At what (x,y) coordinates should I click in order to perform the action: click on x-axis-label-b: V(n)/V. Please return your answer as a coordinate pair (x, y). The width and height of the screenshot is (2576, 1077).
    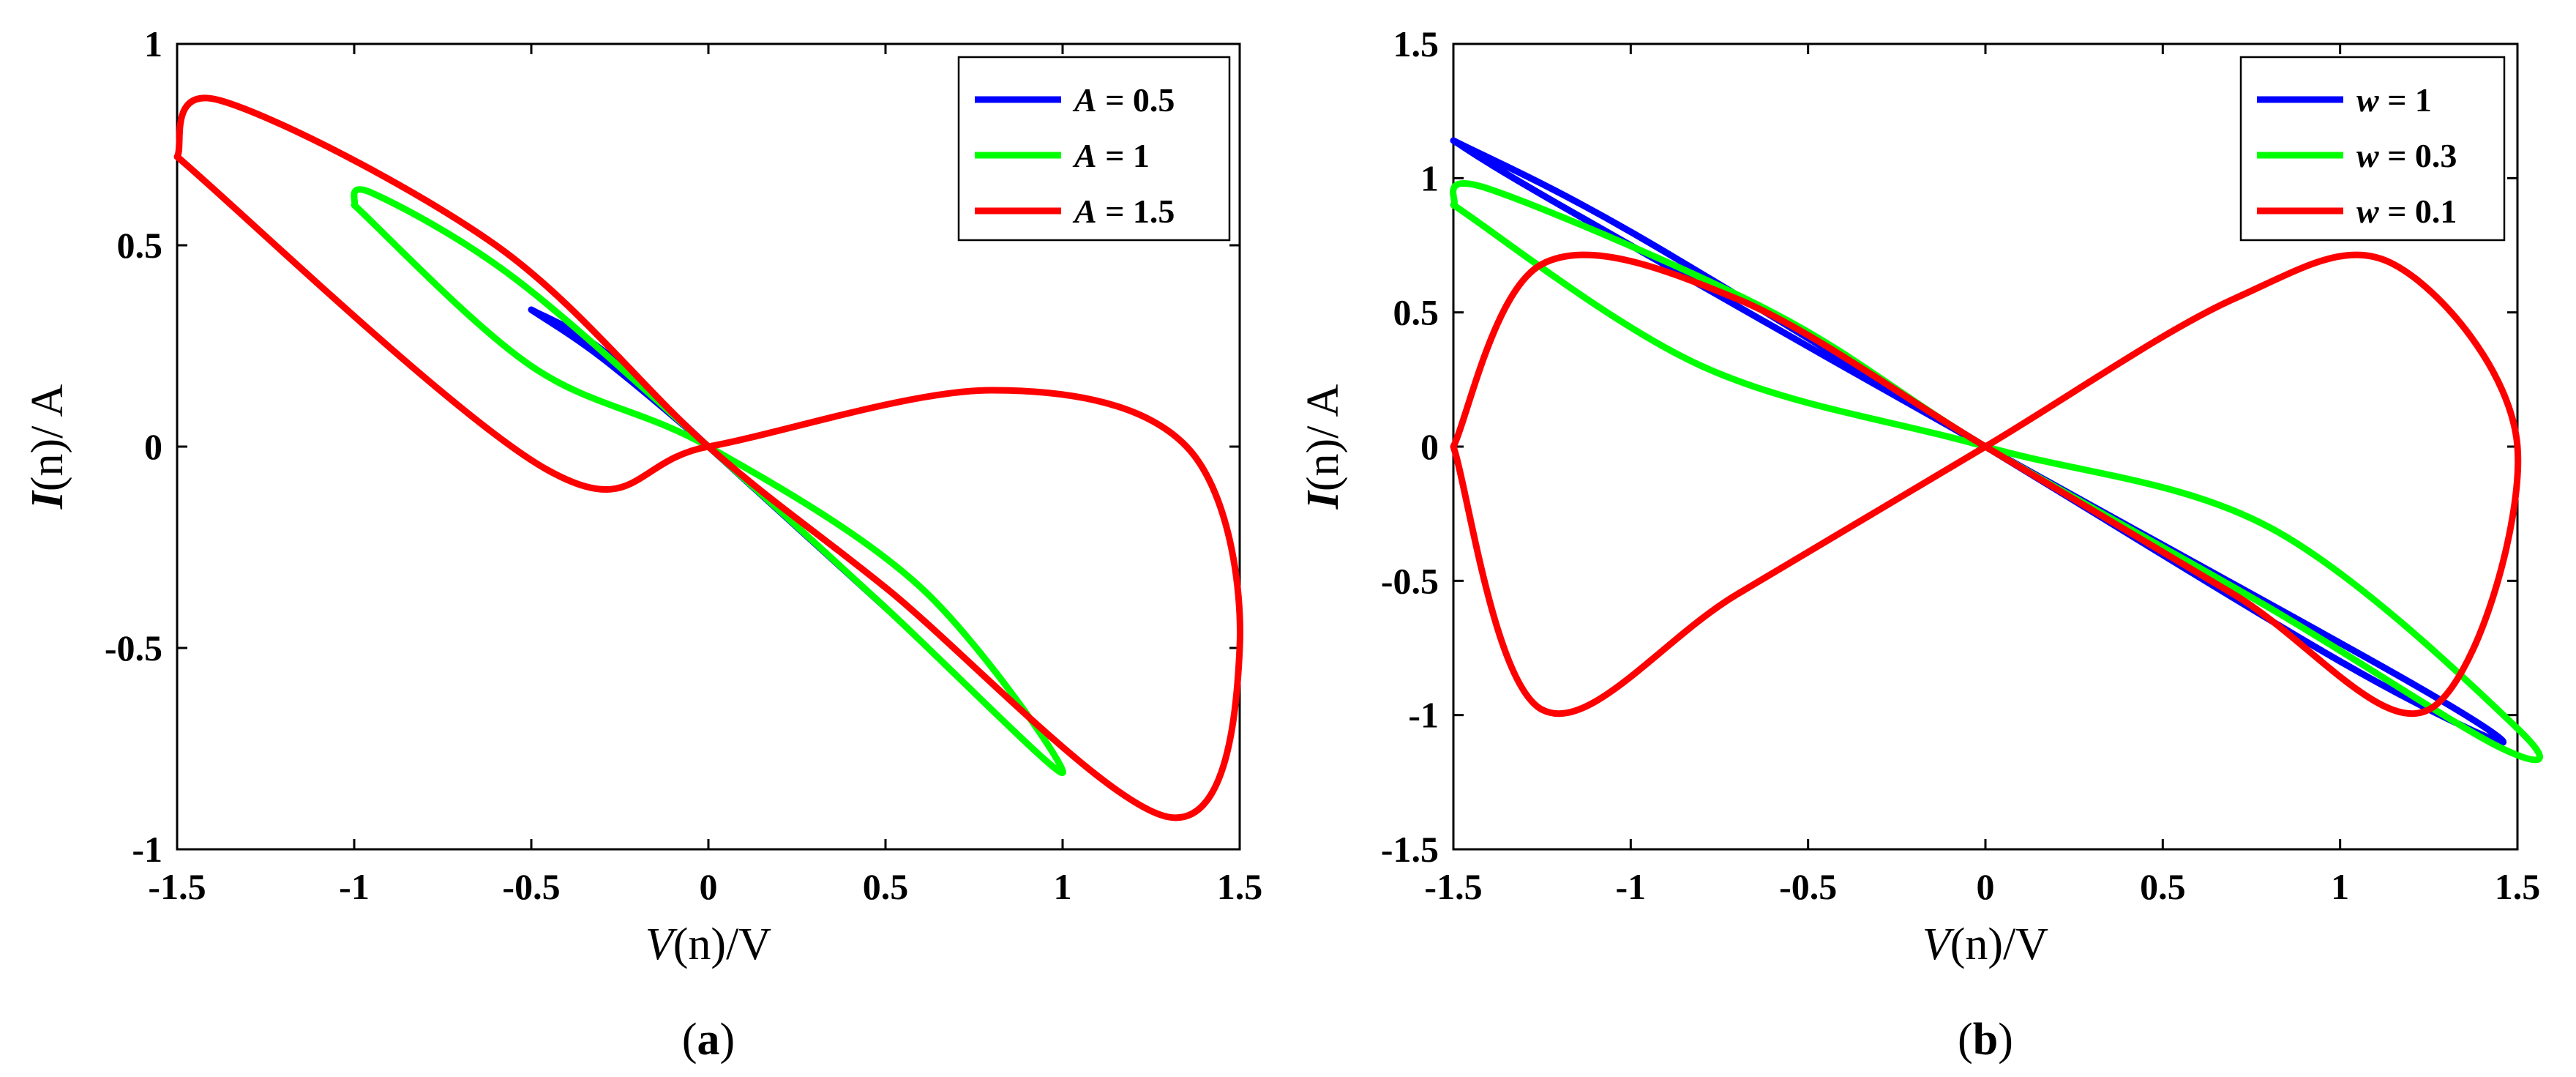
    Looking at the image, I should click on (1985, 944).